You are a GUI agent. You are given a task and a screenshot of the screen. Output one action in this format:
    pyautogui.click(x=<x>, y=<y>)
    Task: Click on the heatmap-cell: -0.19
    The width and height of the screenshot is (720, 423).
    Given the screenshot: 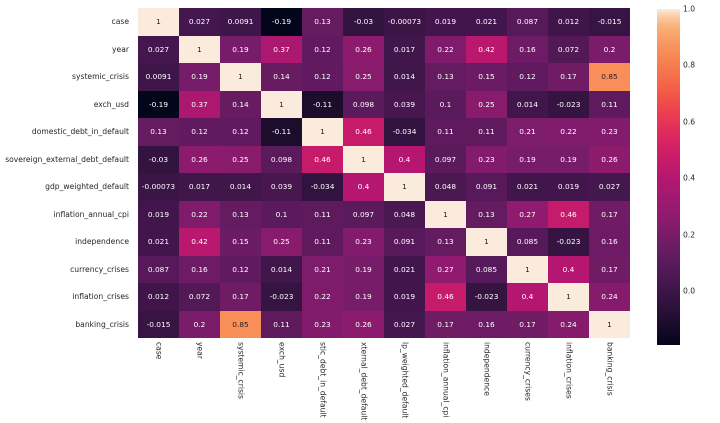 What is the action you would take?
    pyautogui.click(x=281, y=22)
    